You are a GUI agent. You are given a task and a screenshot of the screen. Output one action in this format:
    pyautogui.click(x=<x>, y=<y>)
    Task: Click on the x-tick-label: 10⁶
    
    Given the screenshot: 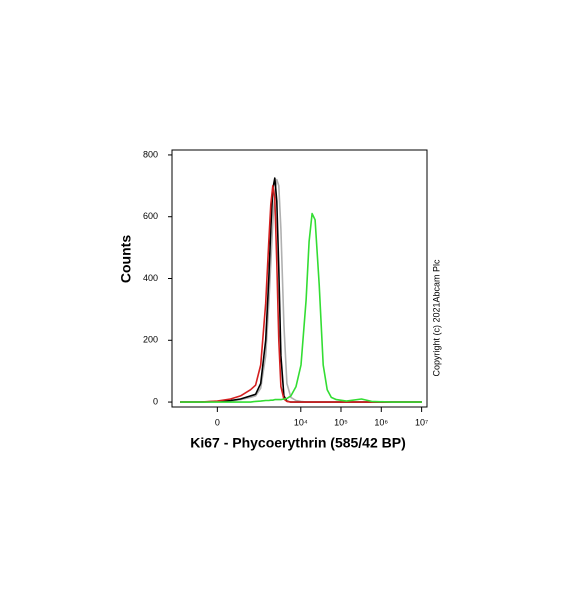 What is the action you would take?
    pyautogui.click(x=381, y=422)
    